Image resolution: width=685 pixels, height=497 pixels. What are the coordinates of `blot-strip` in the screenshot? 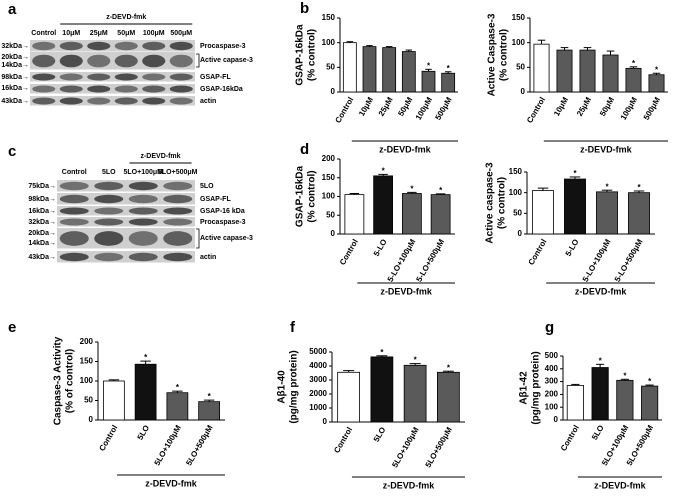 It's located at (126, 199).